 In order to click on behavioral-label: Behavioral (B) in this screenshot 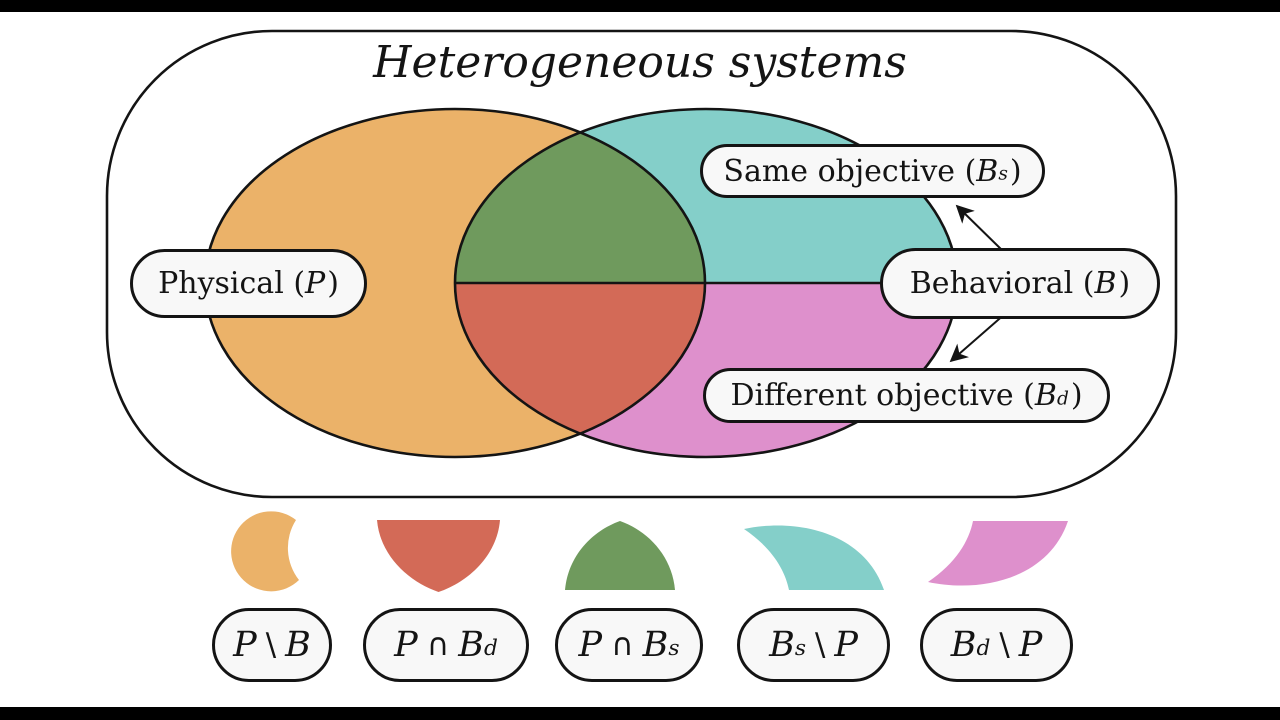, I will do `click(1020, 283)`.